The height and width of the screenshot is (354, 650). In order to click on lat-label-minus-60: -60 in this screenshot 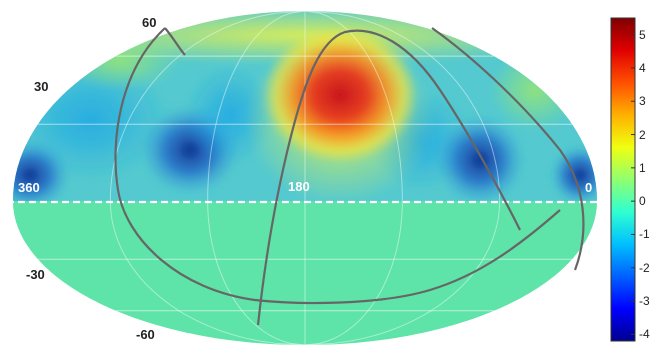, I will do `click(145, 334)`.